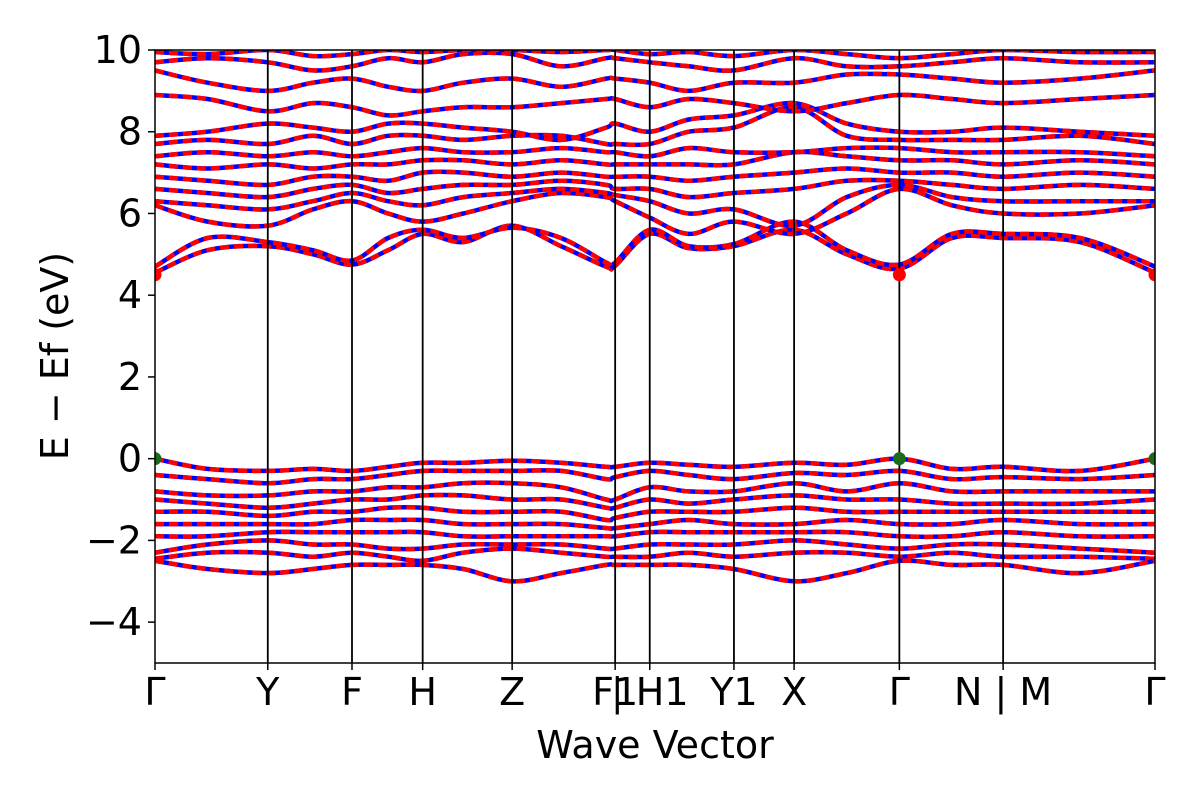 The height and width of the screenshot is (800, 1200). Describe the element at coordinates (615, 692) in the screenshot. I see `x-tick-label: F1` at that location.